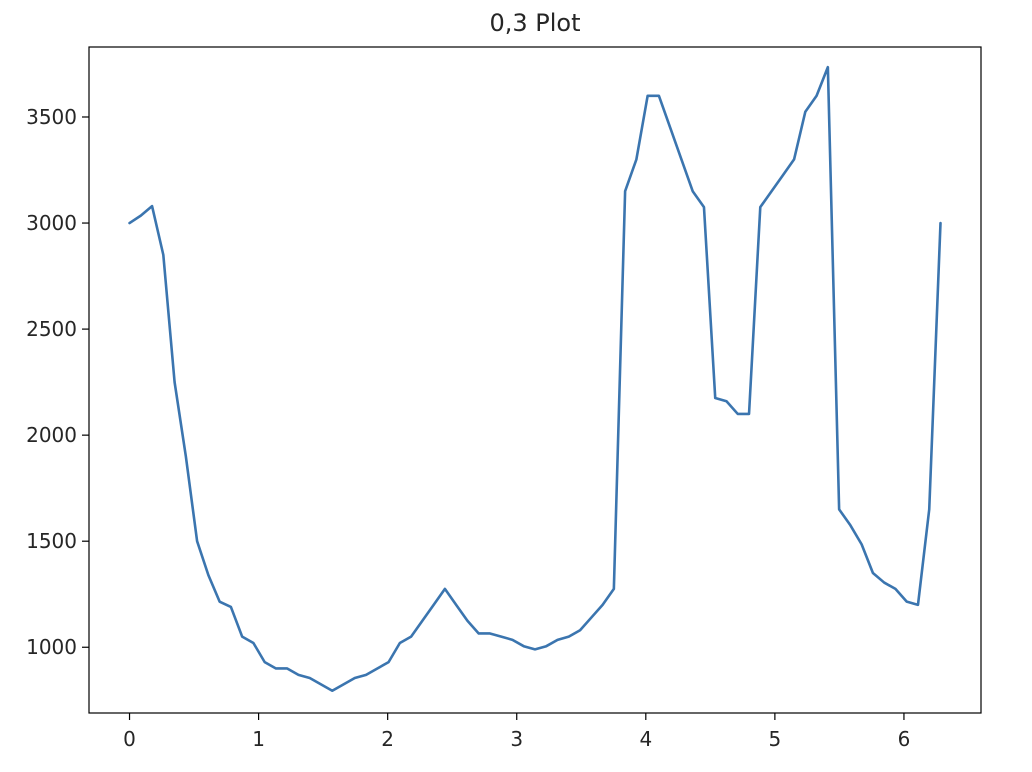 Image resolution: width=1032 pixels, height=772 pixels. What do you see at coordinates (57, 382) in the screenshot?
I see `y-axis: 1000 1500 2000 2500 3000 3500` at bounding box center [57, 382].